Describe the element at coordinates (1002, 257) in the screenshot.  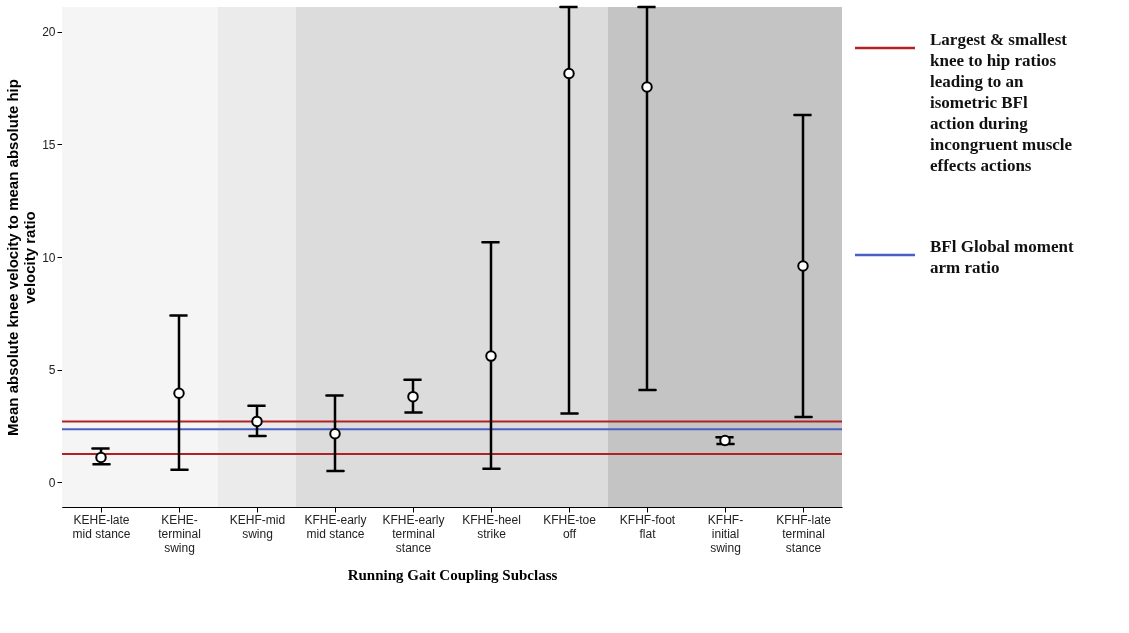
I see `legend-label: BFl Global moment arm ratio` at that location.